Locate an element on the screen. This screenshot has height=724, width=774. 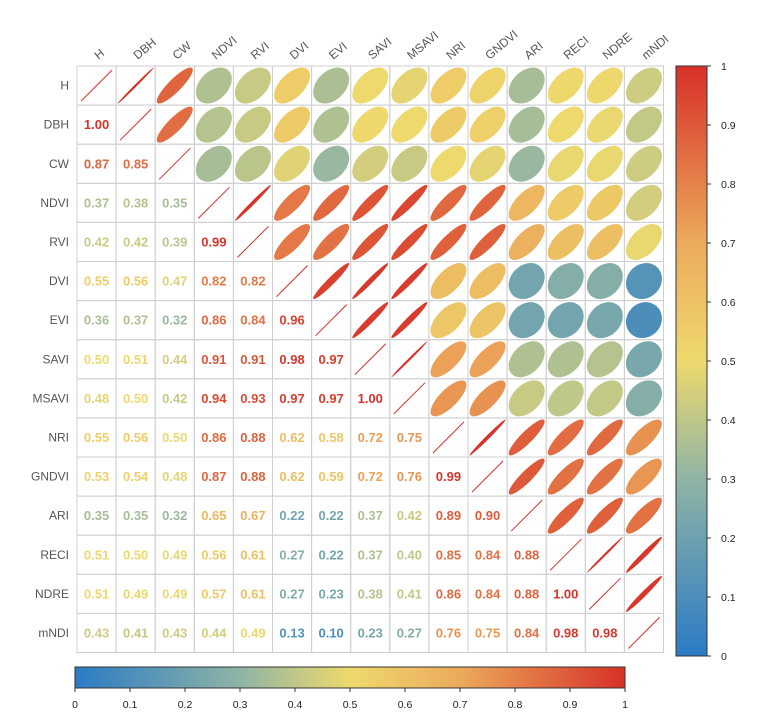
column-label: mNDI is located at coordinates (655, 47).